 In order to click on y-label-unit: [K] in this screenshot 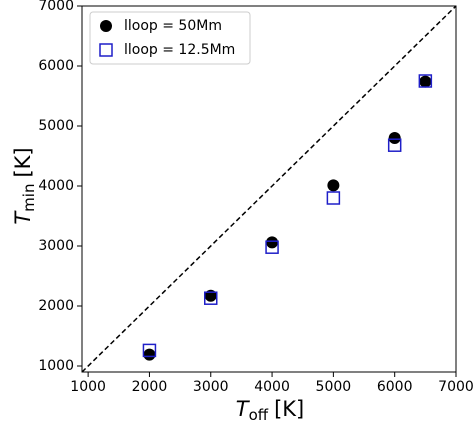, I will do `click(23, 162)`.